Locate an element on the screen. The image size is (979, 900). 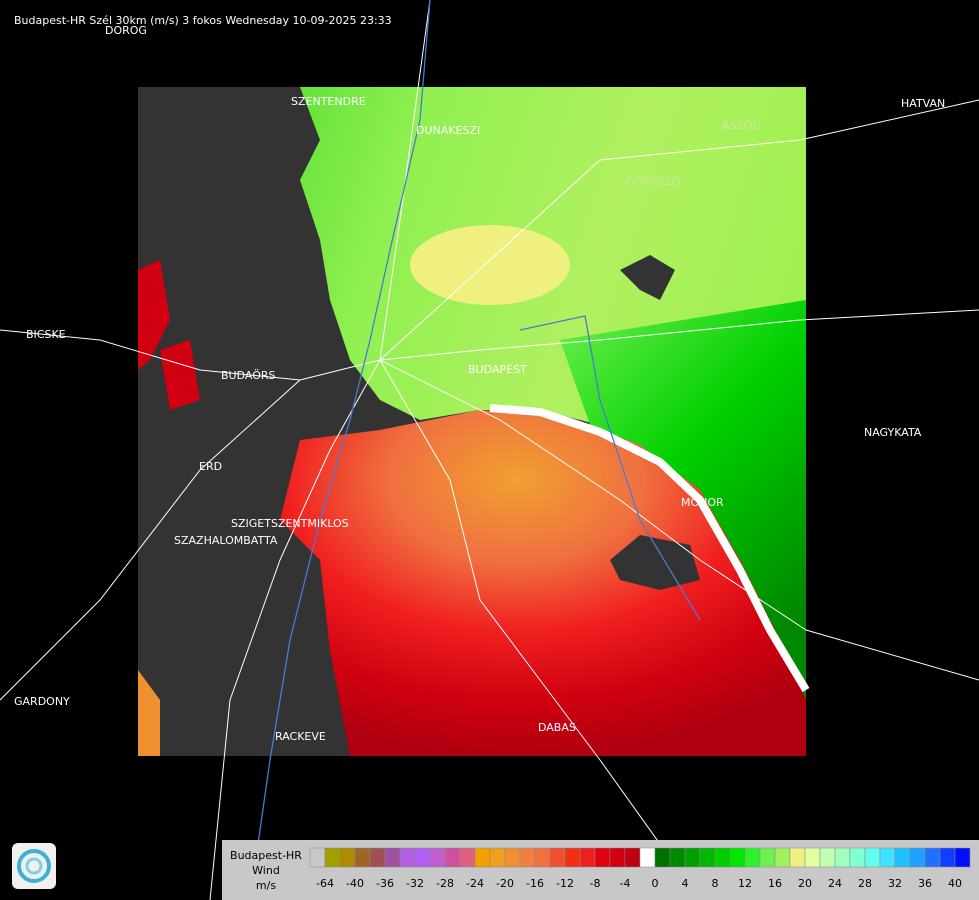
place-label: DOROG is located at coordinates (126, 30).